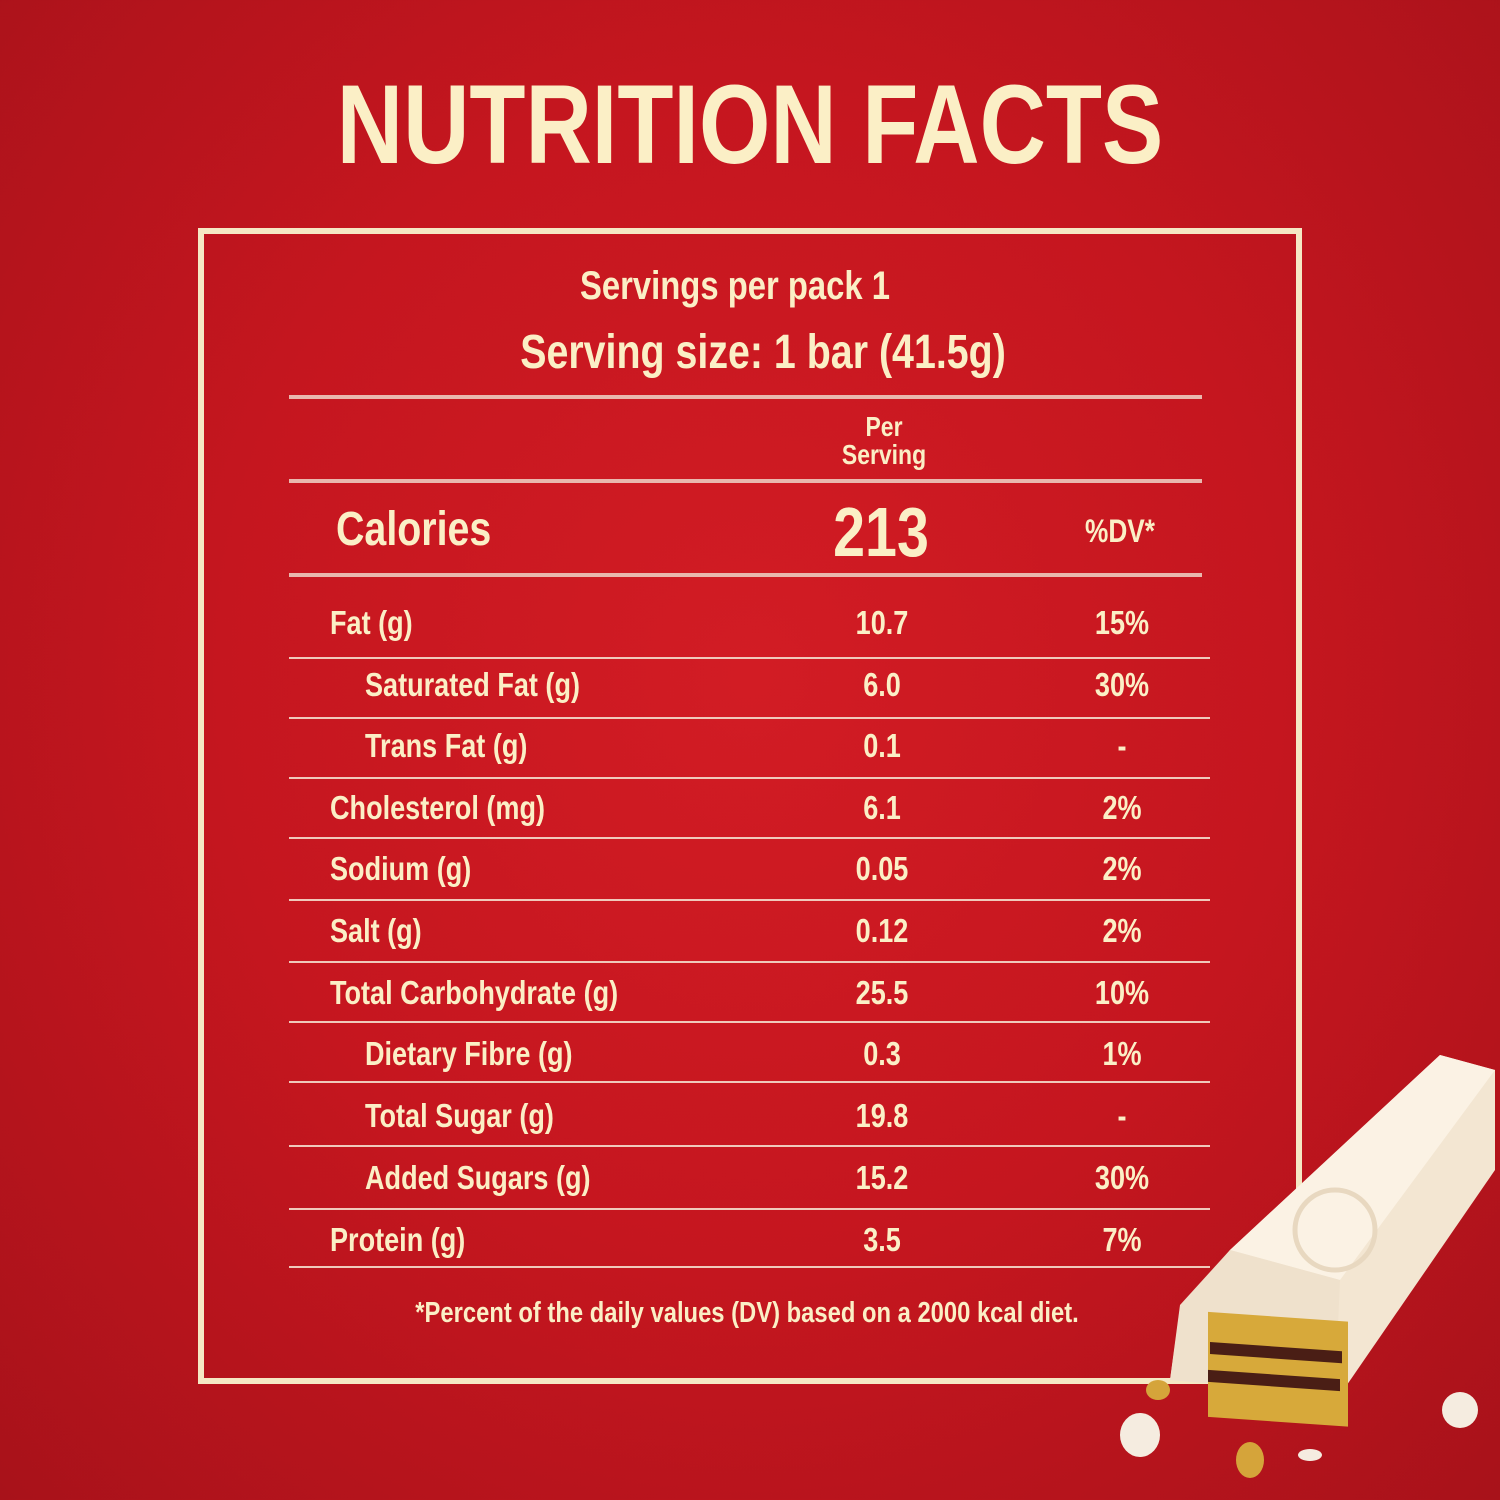 The width and height of the screenshot is (1500, 1500). Describe the element at coordinates (398, 1239) in the screenshot. I see `nutrient-label: Protein (g)` at that location.